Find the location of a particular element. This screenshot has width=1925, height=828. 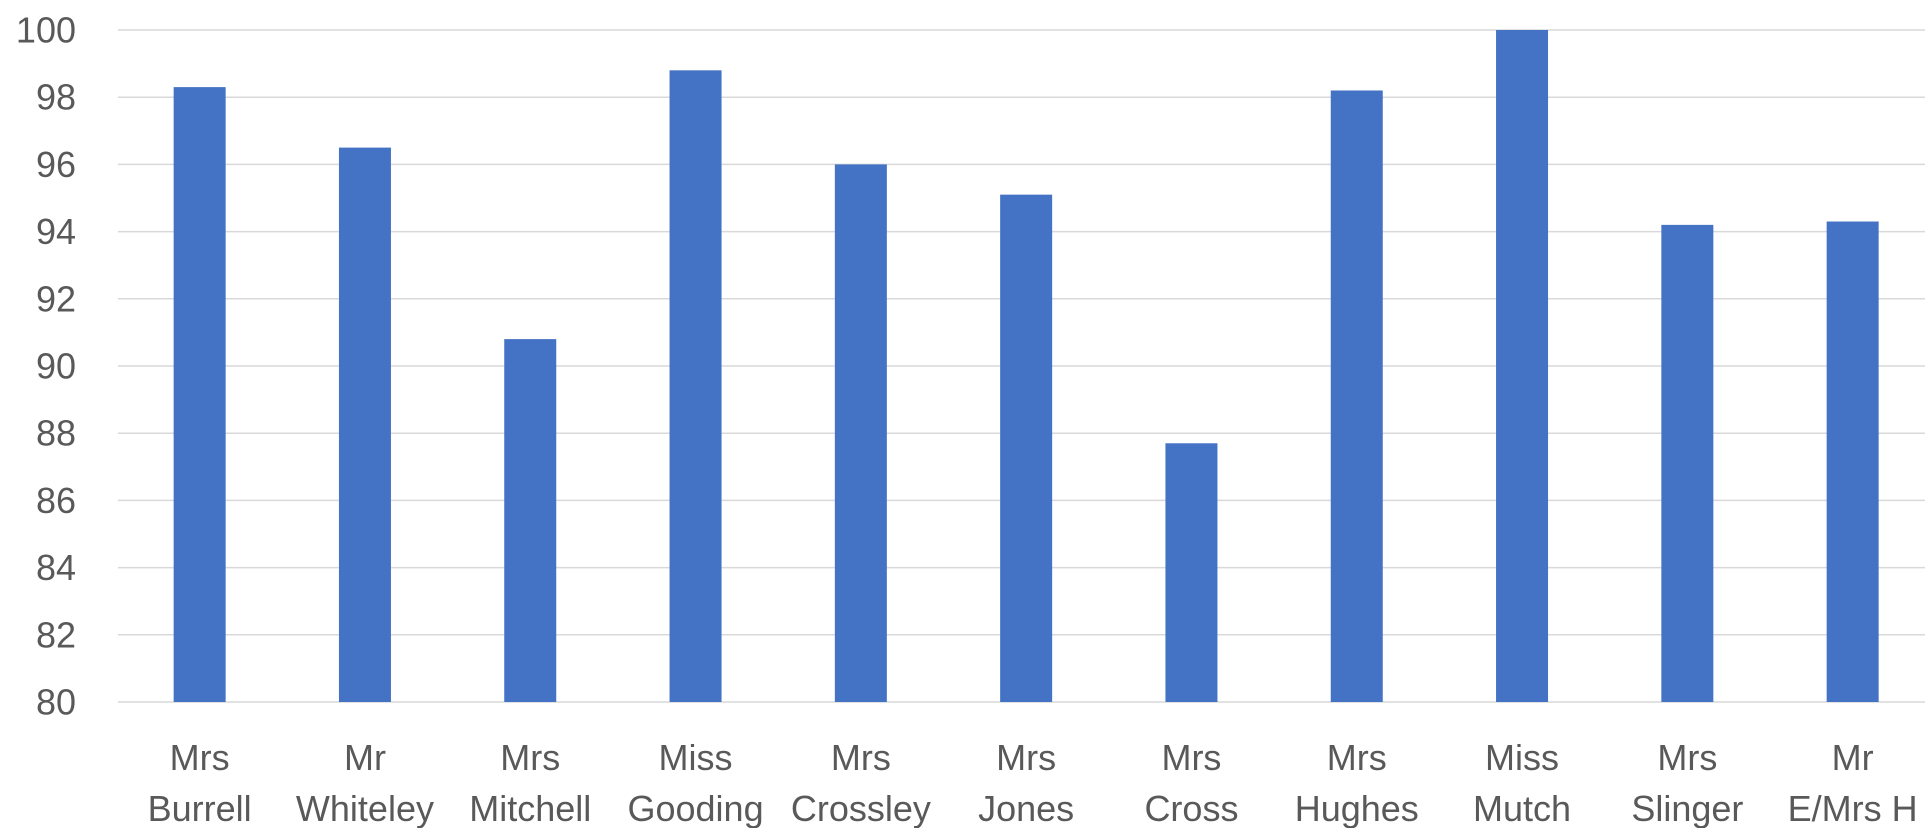

y-tick-label: 84 is located at coordinates (56, 567).